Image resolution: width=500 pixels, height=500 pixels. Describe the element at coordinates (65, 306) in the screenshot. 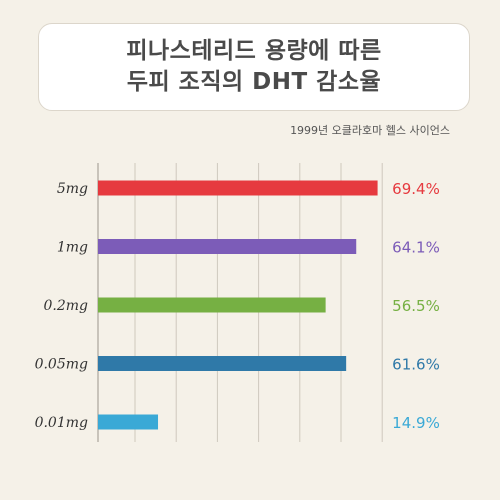

I see `category-label: 0.2mg` at that location.